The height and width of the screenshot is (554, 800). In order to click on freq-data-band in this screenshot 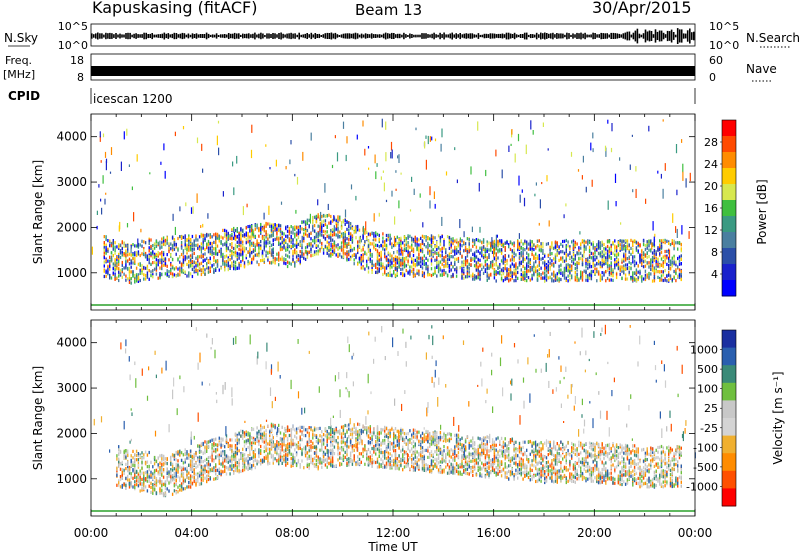, I will do `click(393, 71)`.